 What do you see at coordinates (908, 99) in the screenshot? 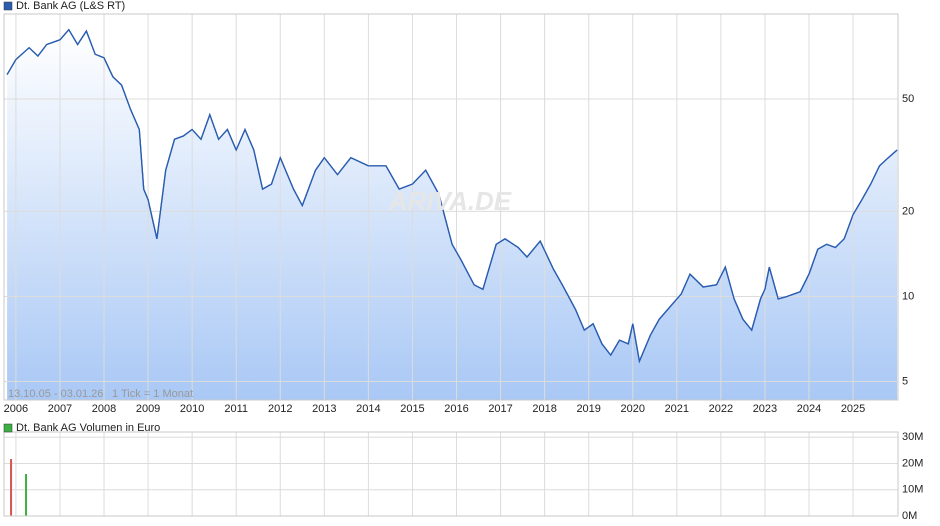
I see `y-tick-label: 50` at bounding box center [908, 99].